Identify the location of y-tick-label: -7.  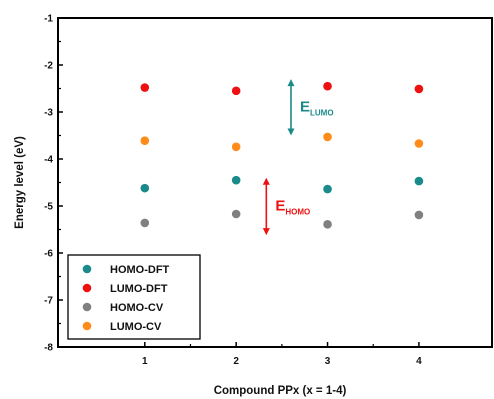
(48, 301).